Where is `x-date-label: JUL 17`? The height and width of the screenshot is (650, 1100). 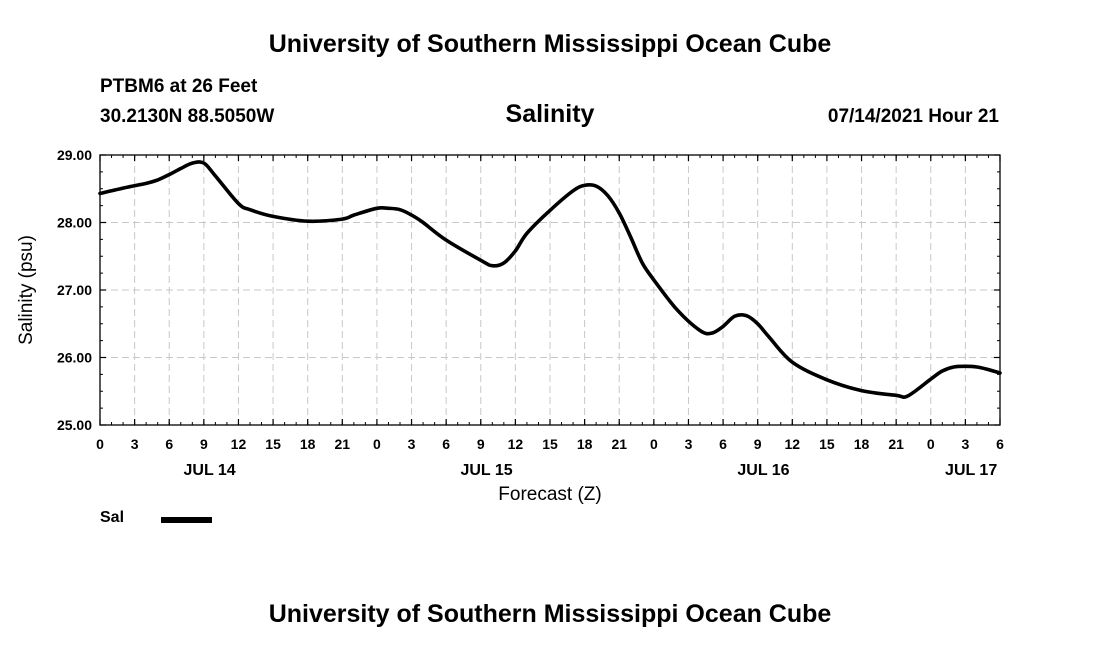
x-date-label: JUL 17 is located at coordinates (971, 470).